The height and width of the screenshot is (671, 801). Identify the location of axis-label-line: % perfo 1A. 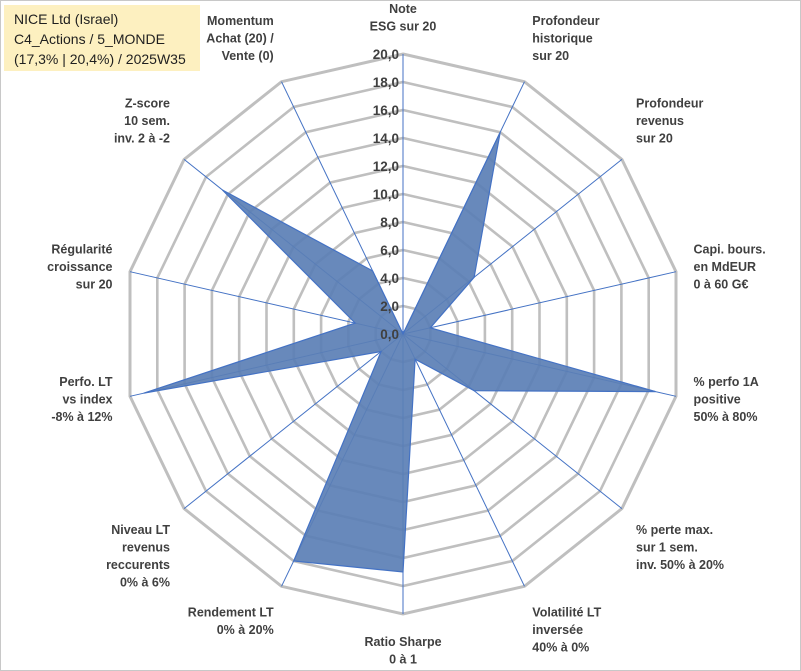
(726, 382).